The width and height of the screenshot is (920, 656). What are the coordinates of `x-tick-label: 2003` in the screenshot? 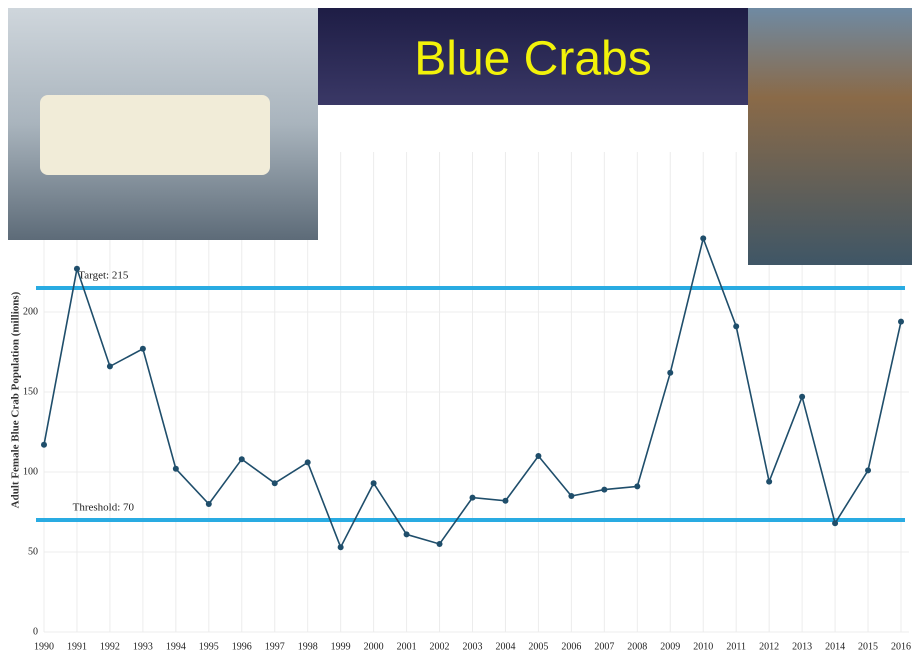 It's located at (473, 646).